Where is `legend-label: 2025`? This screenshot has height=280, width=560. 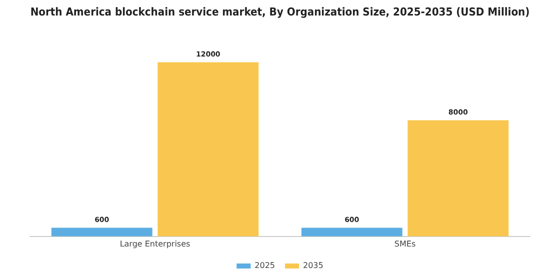 legend-label: 2025 is located at coordinates (264, 265).